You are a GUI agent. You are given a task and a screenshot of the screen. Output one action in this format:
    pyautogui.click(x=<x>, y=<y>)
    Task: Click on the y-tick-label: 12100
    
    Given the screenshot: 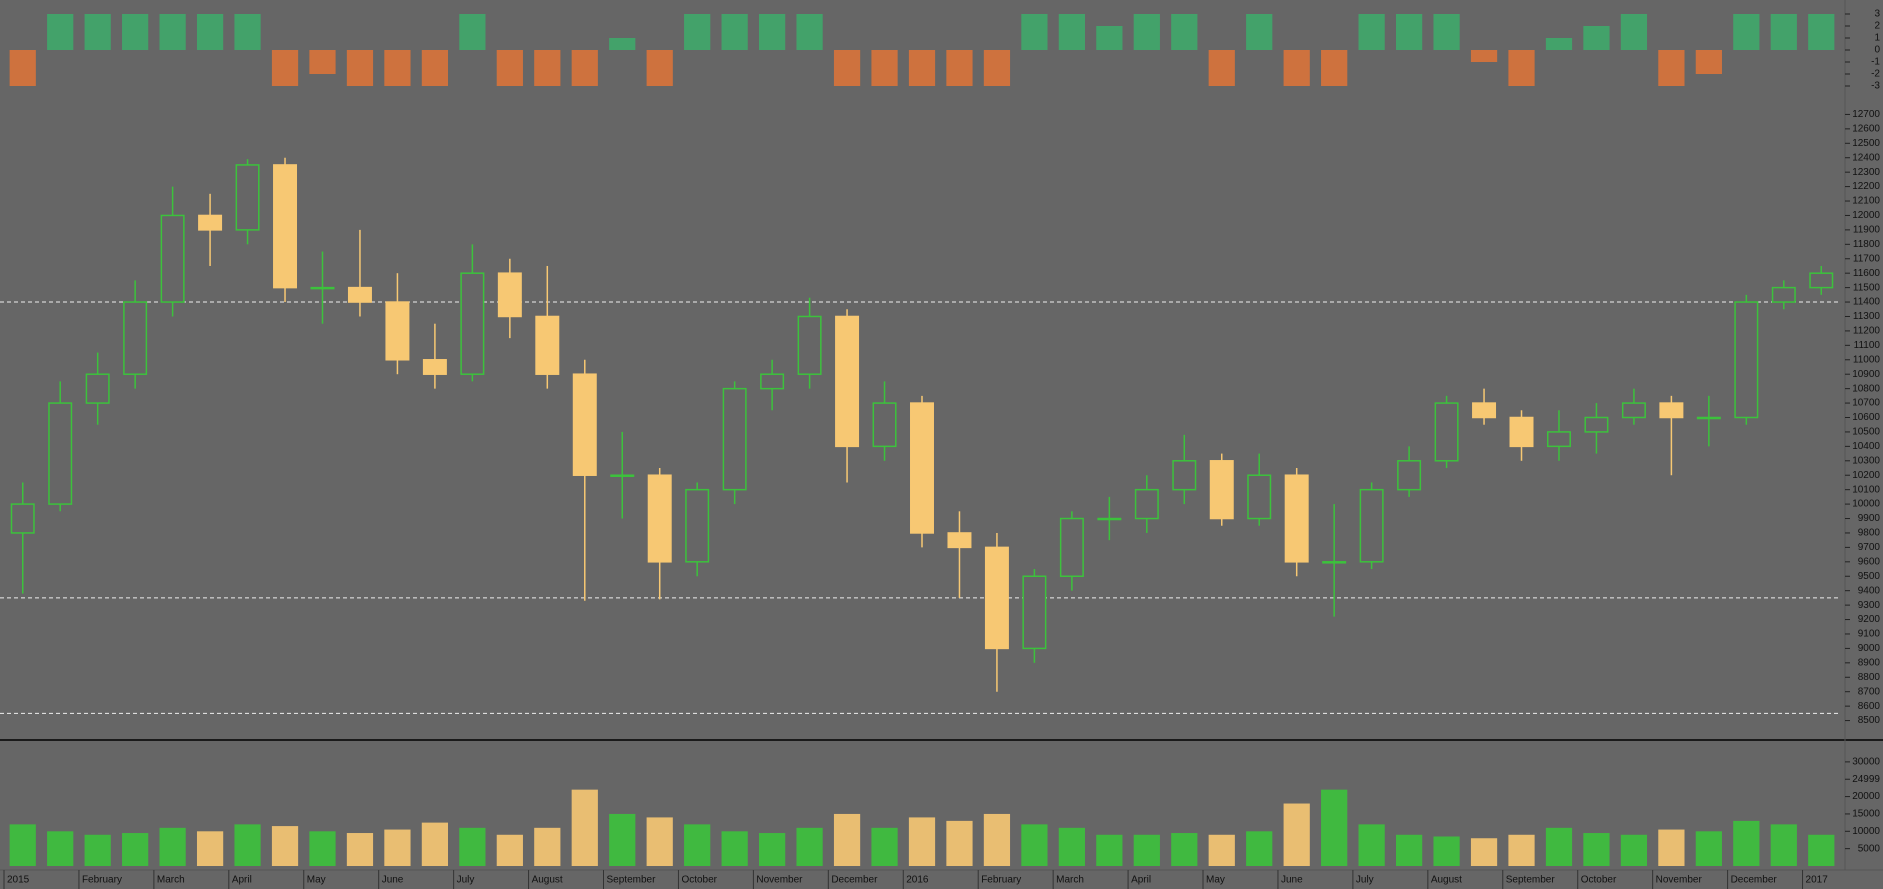 What is the action you would take?
    pyautogui.click(x=1866, y=201)
    